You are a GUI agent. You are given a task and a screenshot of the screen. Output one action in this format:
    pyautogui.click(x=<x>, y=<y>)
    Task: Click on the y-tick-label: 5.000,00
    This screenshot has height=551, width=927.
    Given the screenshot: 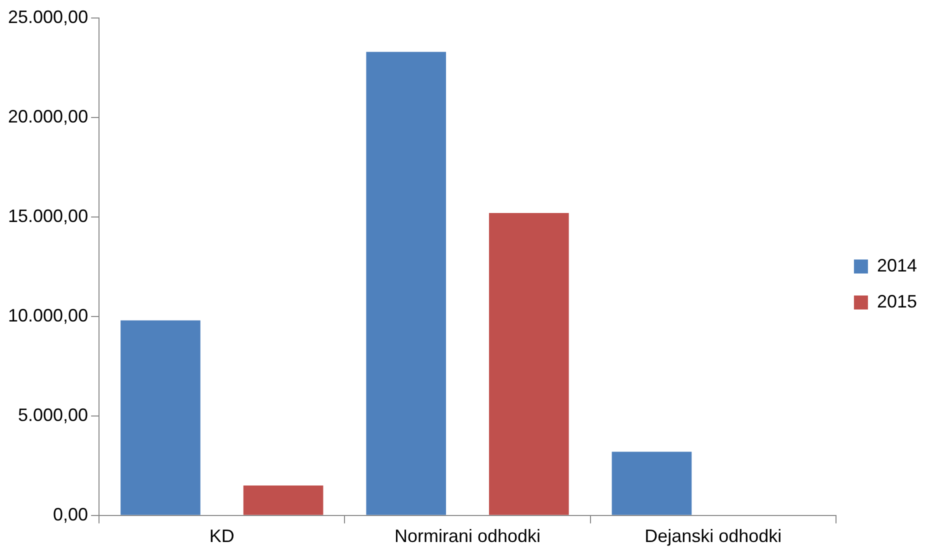 What is the action you would take?
    pyautogui.click(x=53, y=414)
    